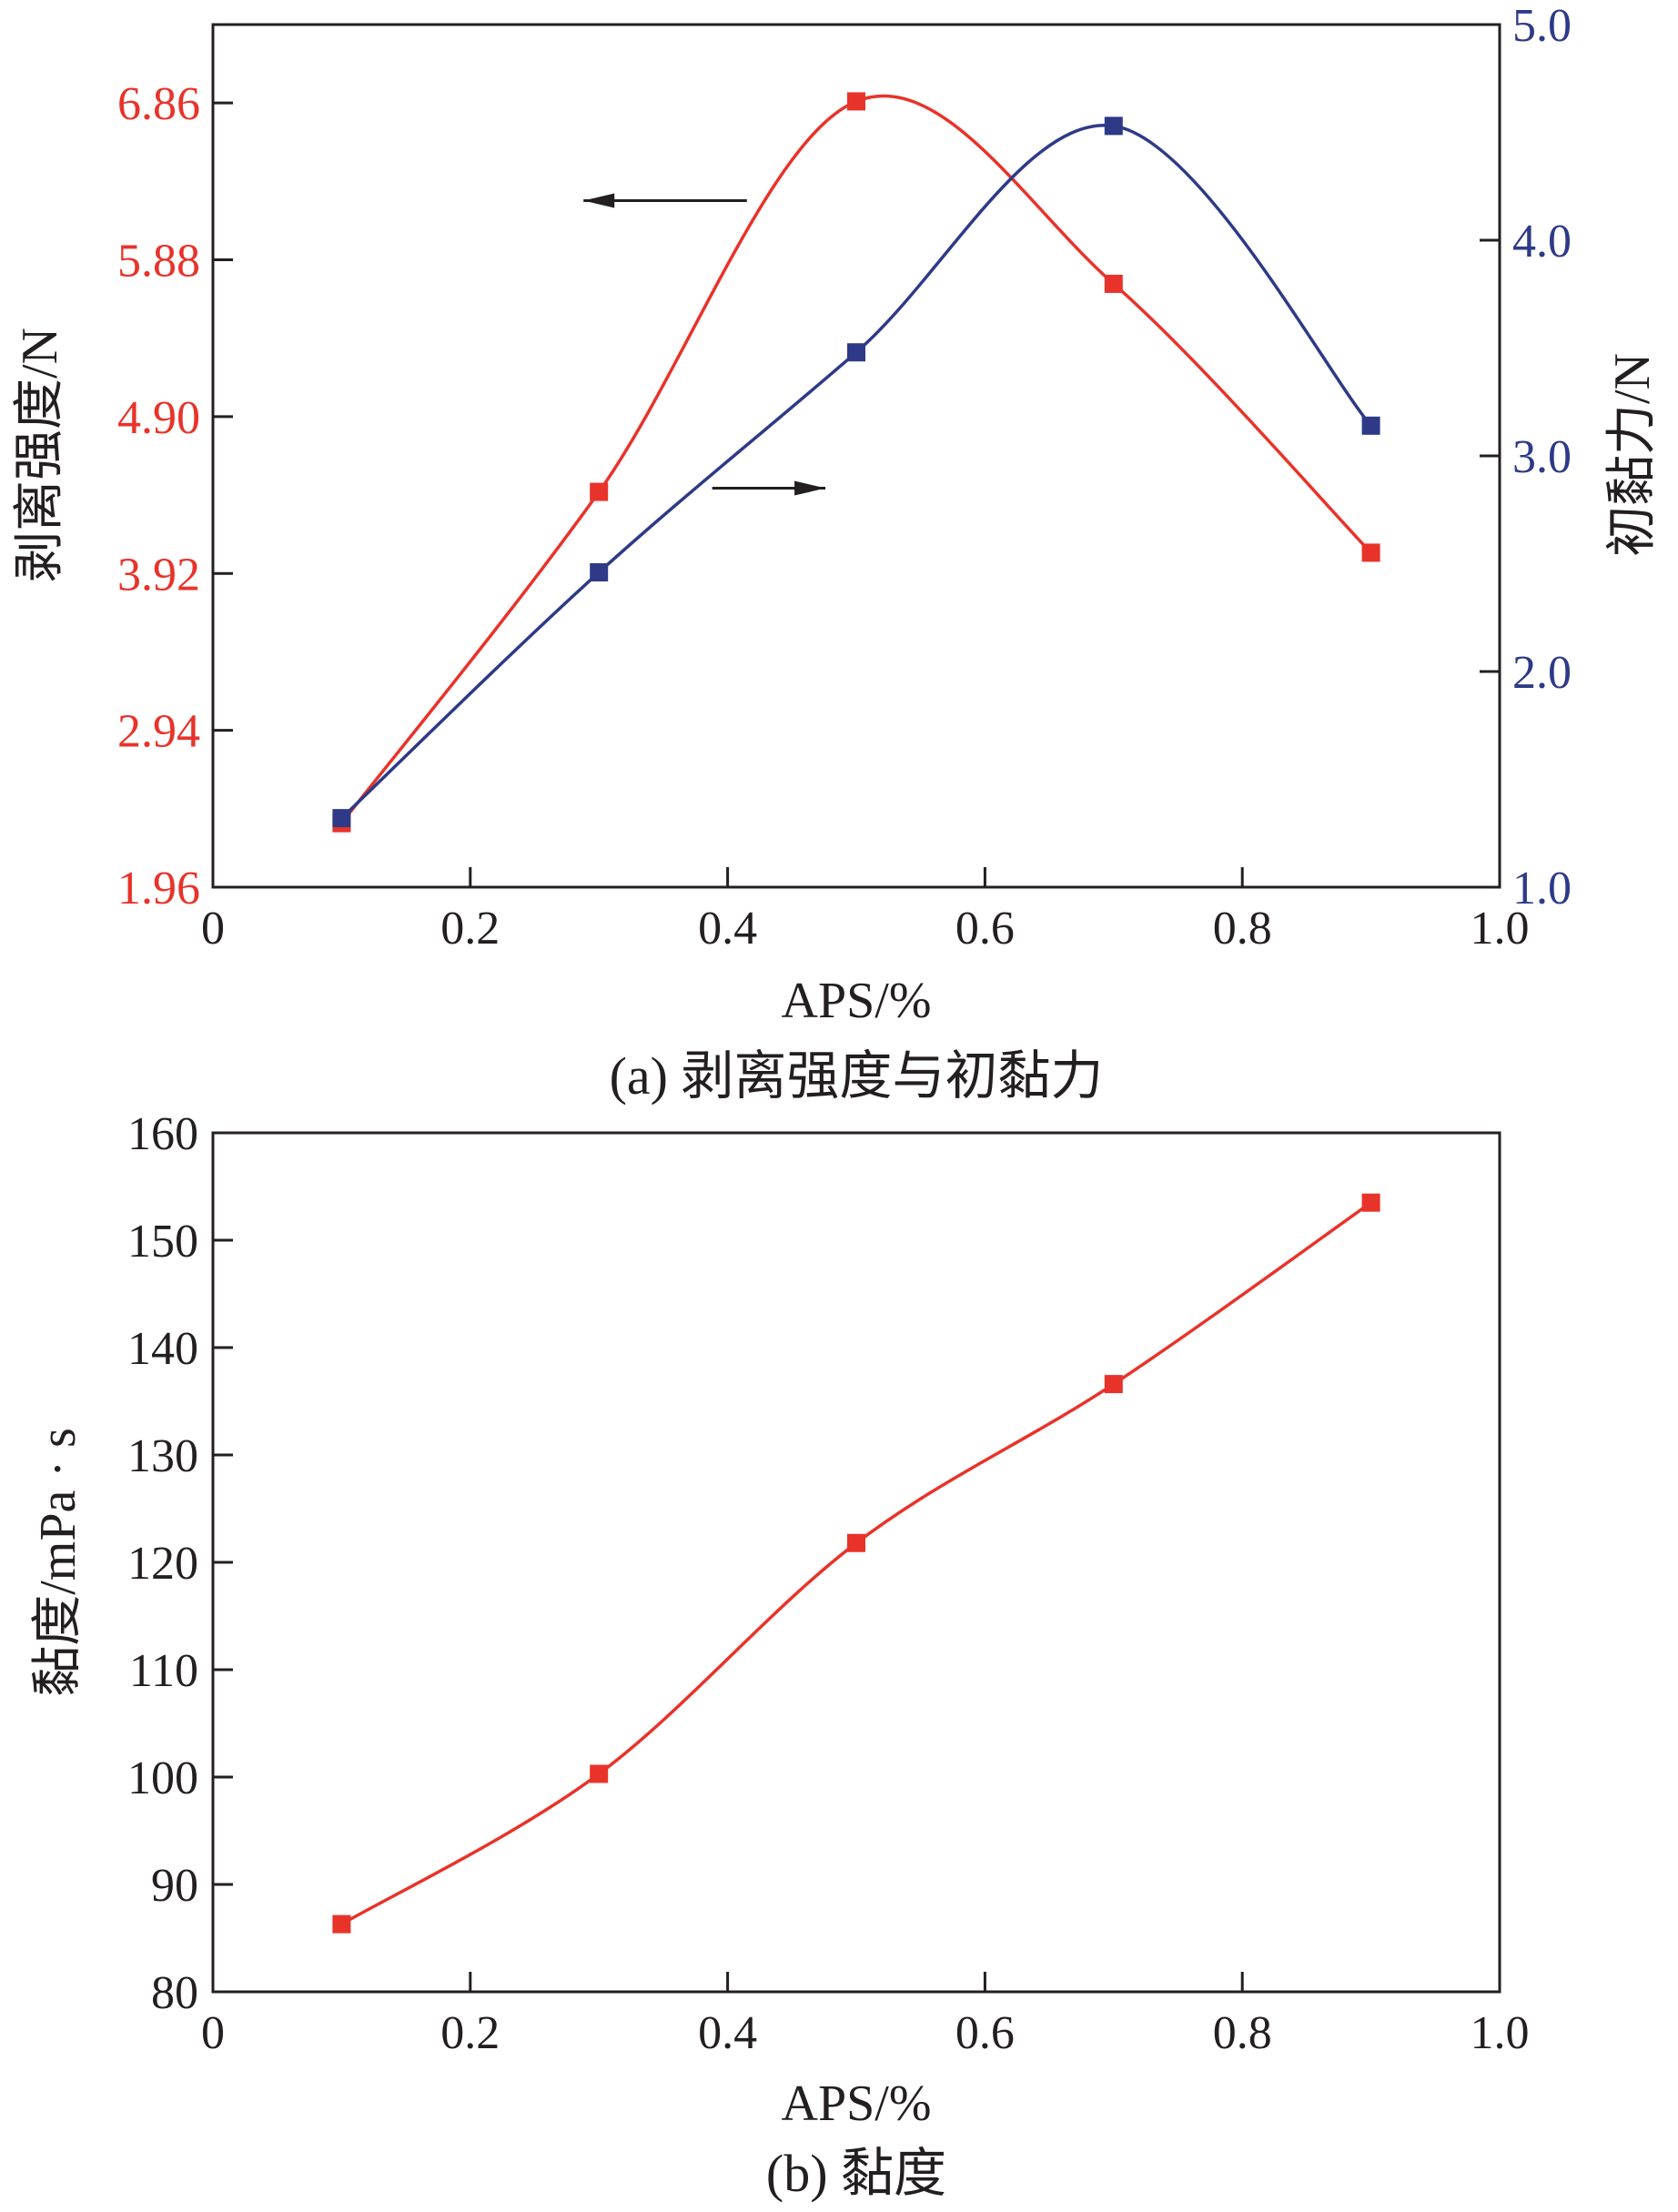  Describe the element at coordinates (1542, 26) in the screenshot. I see `right-y-tick-label: 5.0` at that location.